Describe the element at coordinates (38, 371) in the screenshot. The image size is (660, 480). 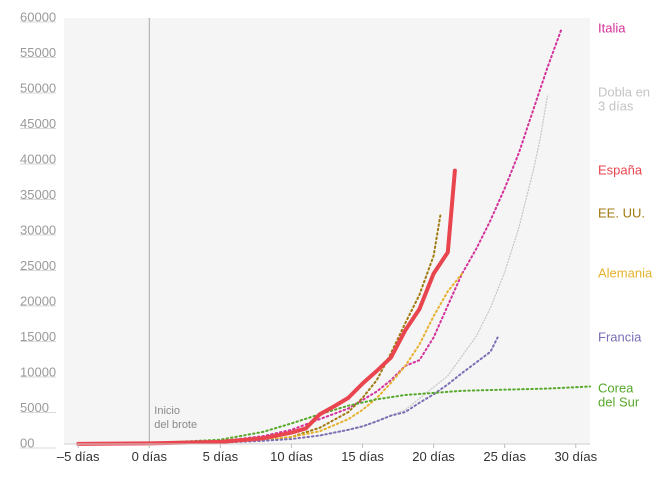
I see `y-tick-label: 10000` at that location.